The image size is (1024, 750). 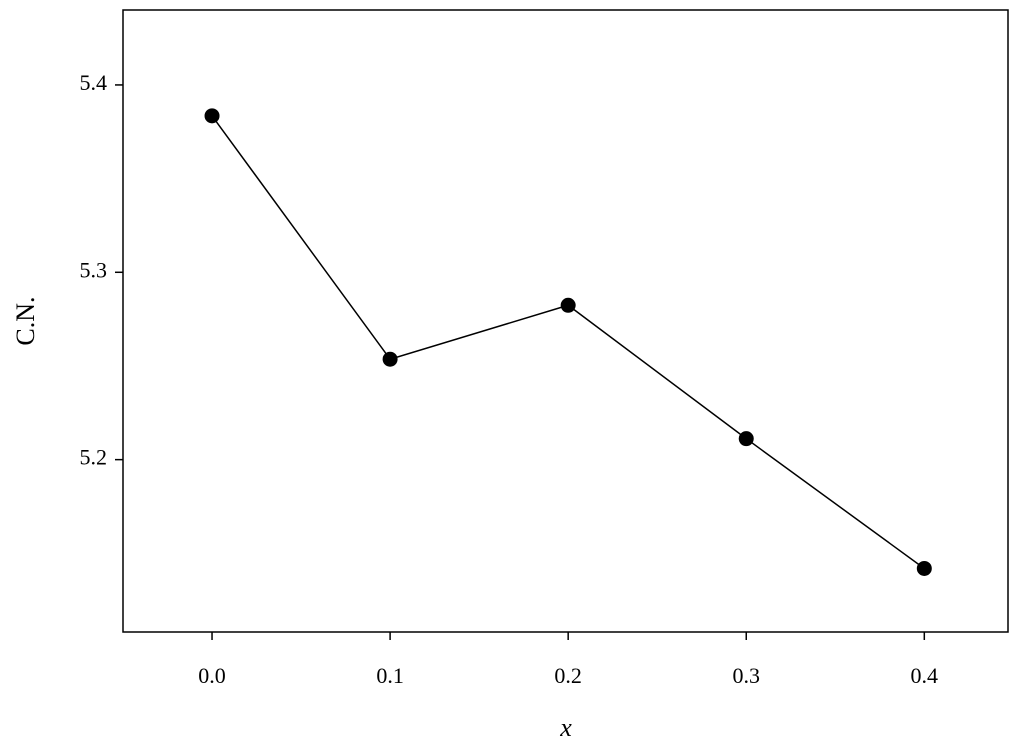 I want to click on x-axis-title: x, so click(x=565, y=727).